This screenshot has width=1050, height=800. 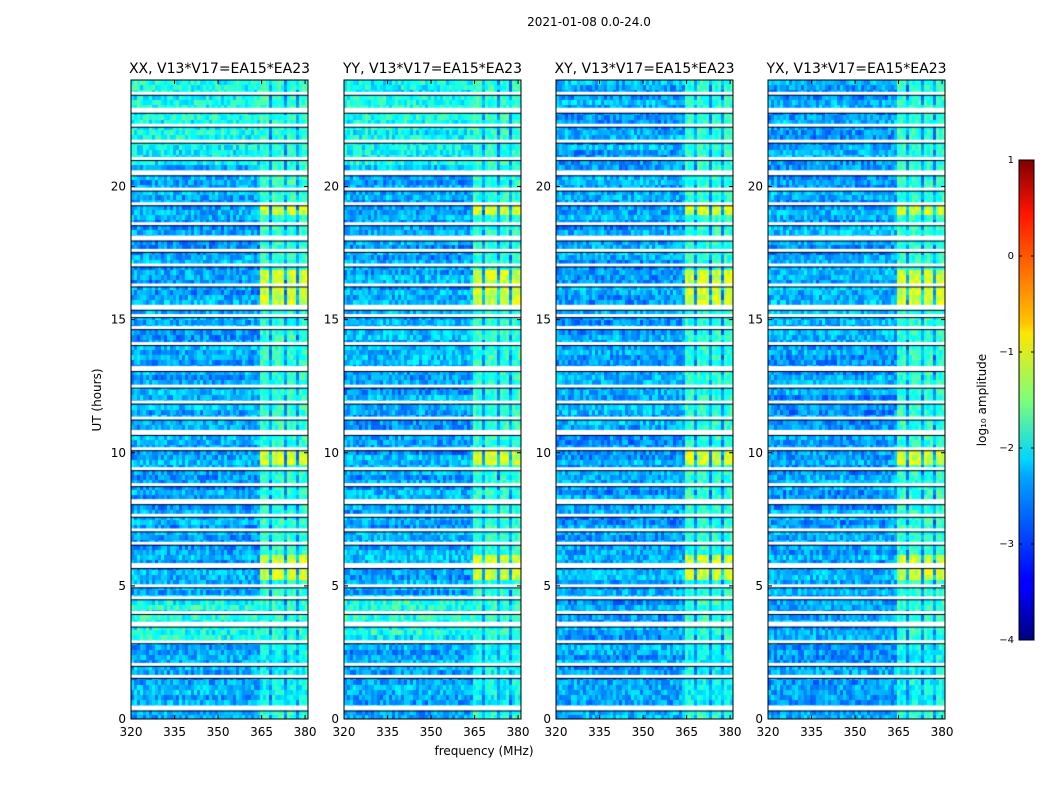 What do you see at coordinates (1011, 160) in the screenshot?
I see `colorbar-tick-label: 1` at bounding box center [1011, 160].